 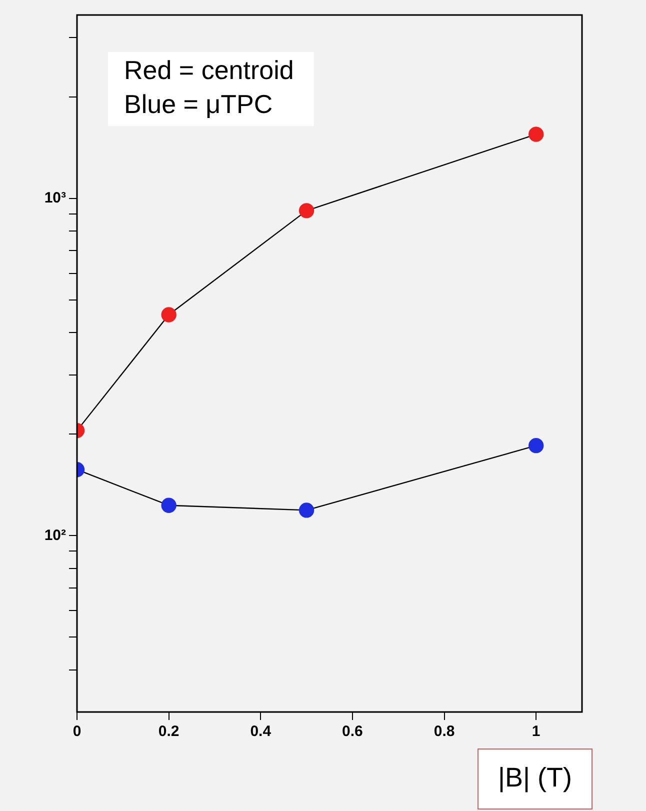 What do you see at coordinates (198, 104) in the screenshot?
I see `annotation: Blue = μTPC` at bounding box center [198, 104].